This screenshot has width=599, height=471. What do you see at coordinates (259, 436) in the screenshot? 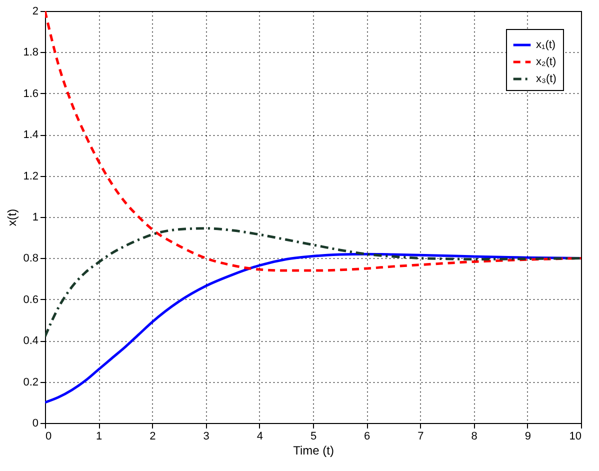
I see `x-tick-label: 4` at bounding box center [259, 436].